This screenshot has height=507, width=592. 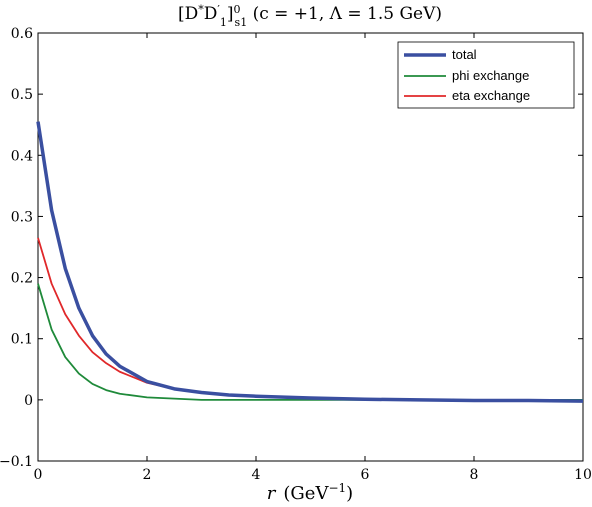 I want to click on y-tick-label: 0.1, so click(x=22, y=340).